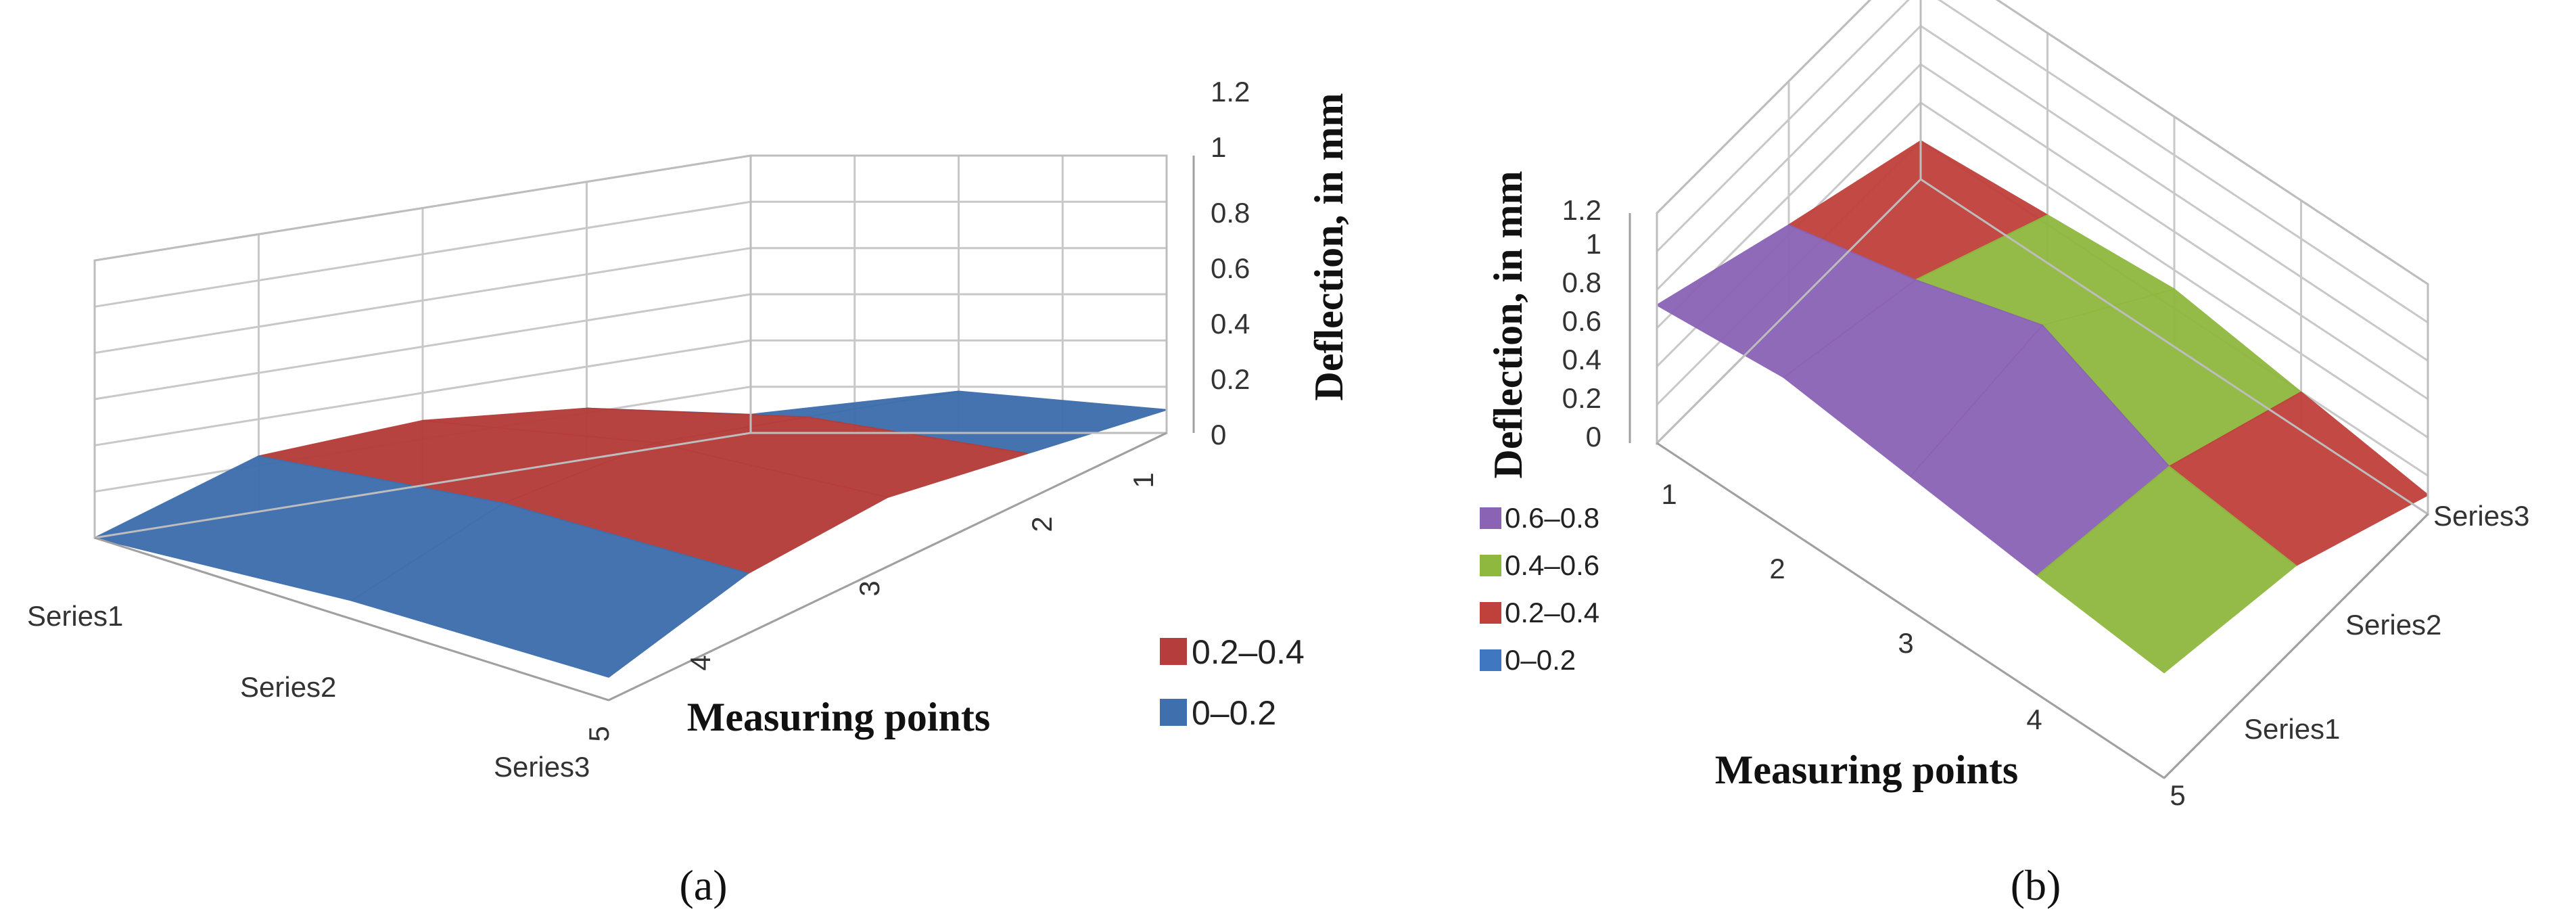  Describe the element at coordinates (1540, 660) in the screenshot. I see `chart-b-legend-label: 0–0.2` at that location.